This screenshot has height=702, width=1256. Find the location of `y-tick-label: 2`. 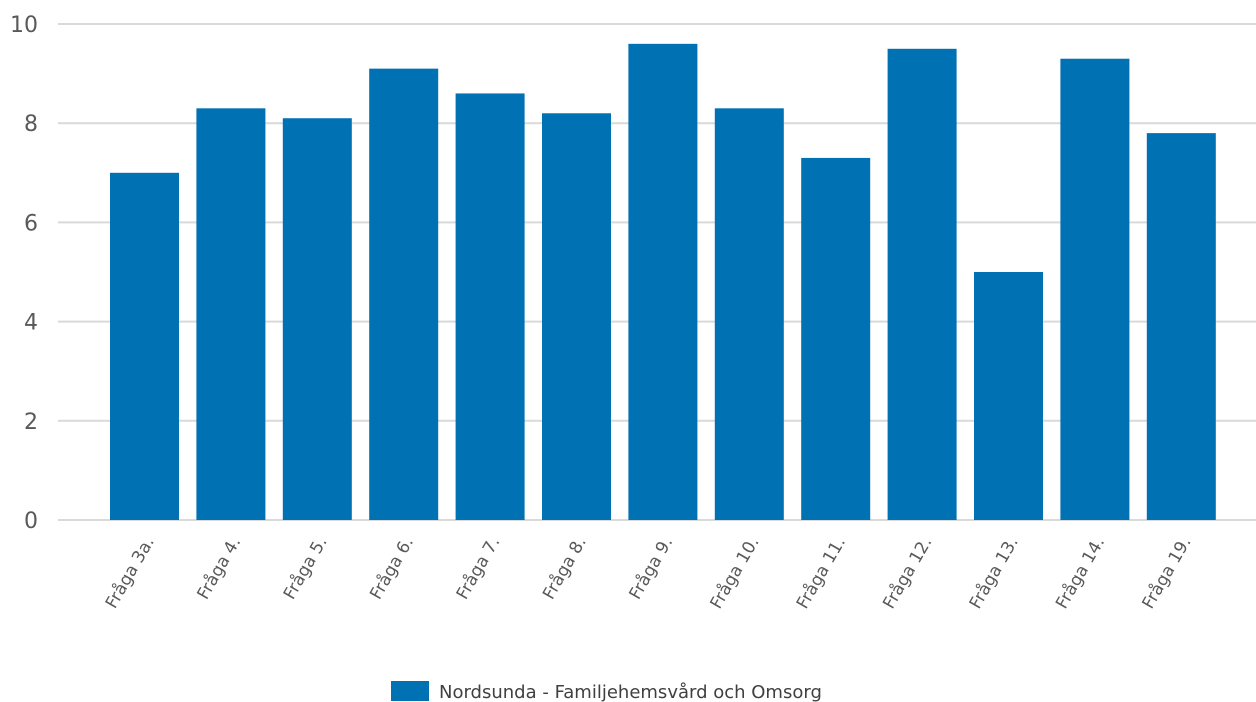

y-tick-label: 2 is located at coordinates (31, 422).